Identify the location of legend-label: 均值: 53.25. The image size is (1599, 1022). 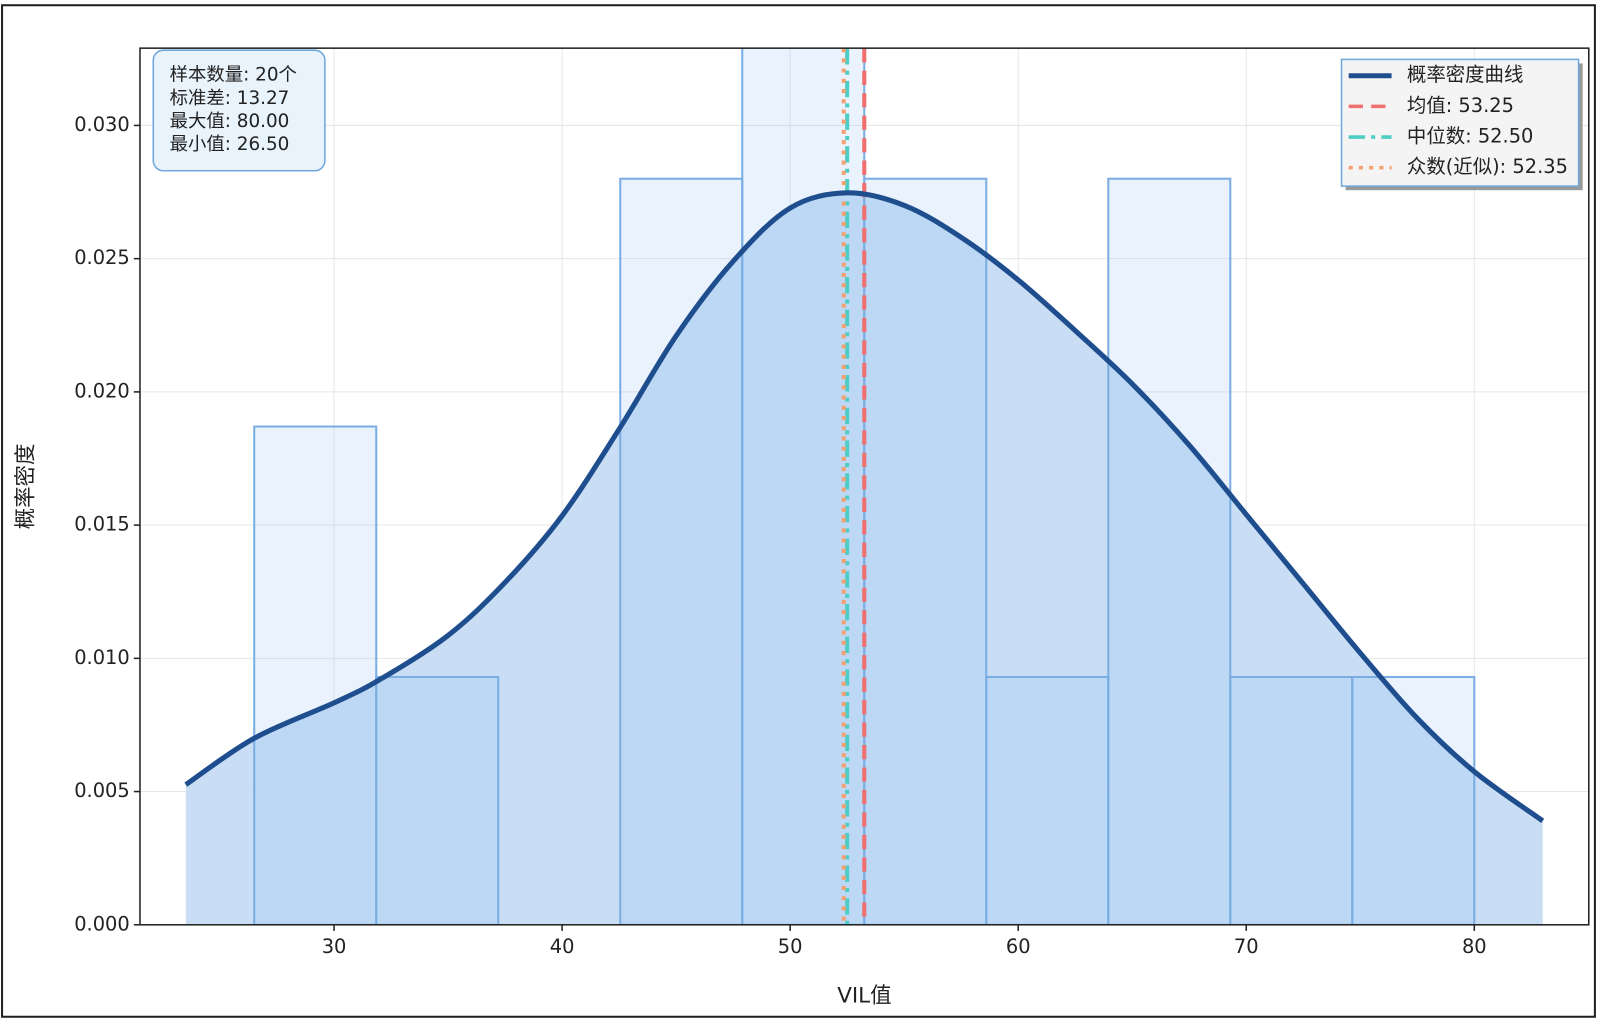
(1460, 105).